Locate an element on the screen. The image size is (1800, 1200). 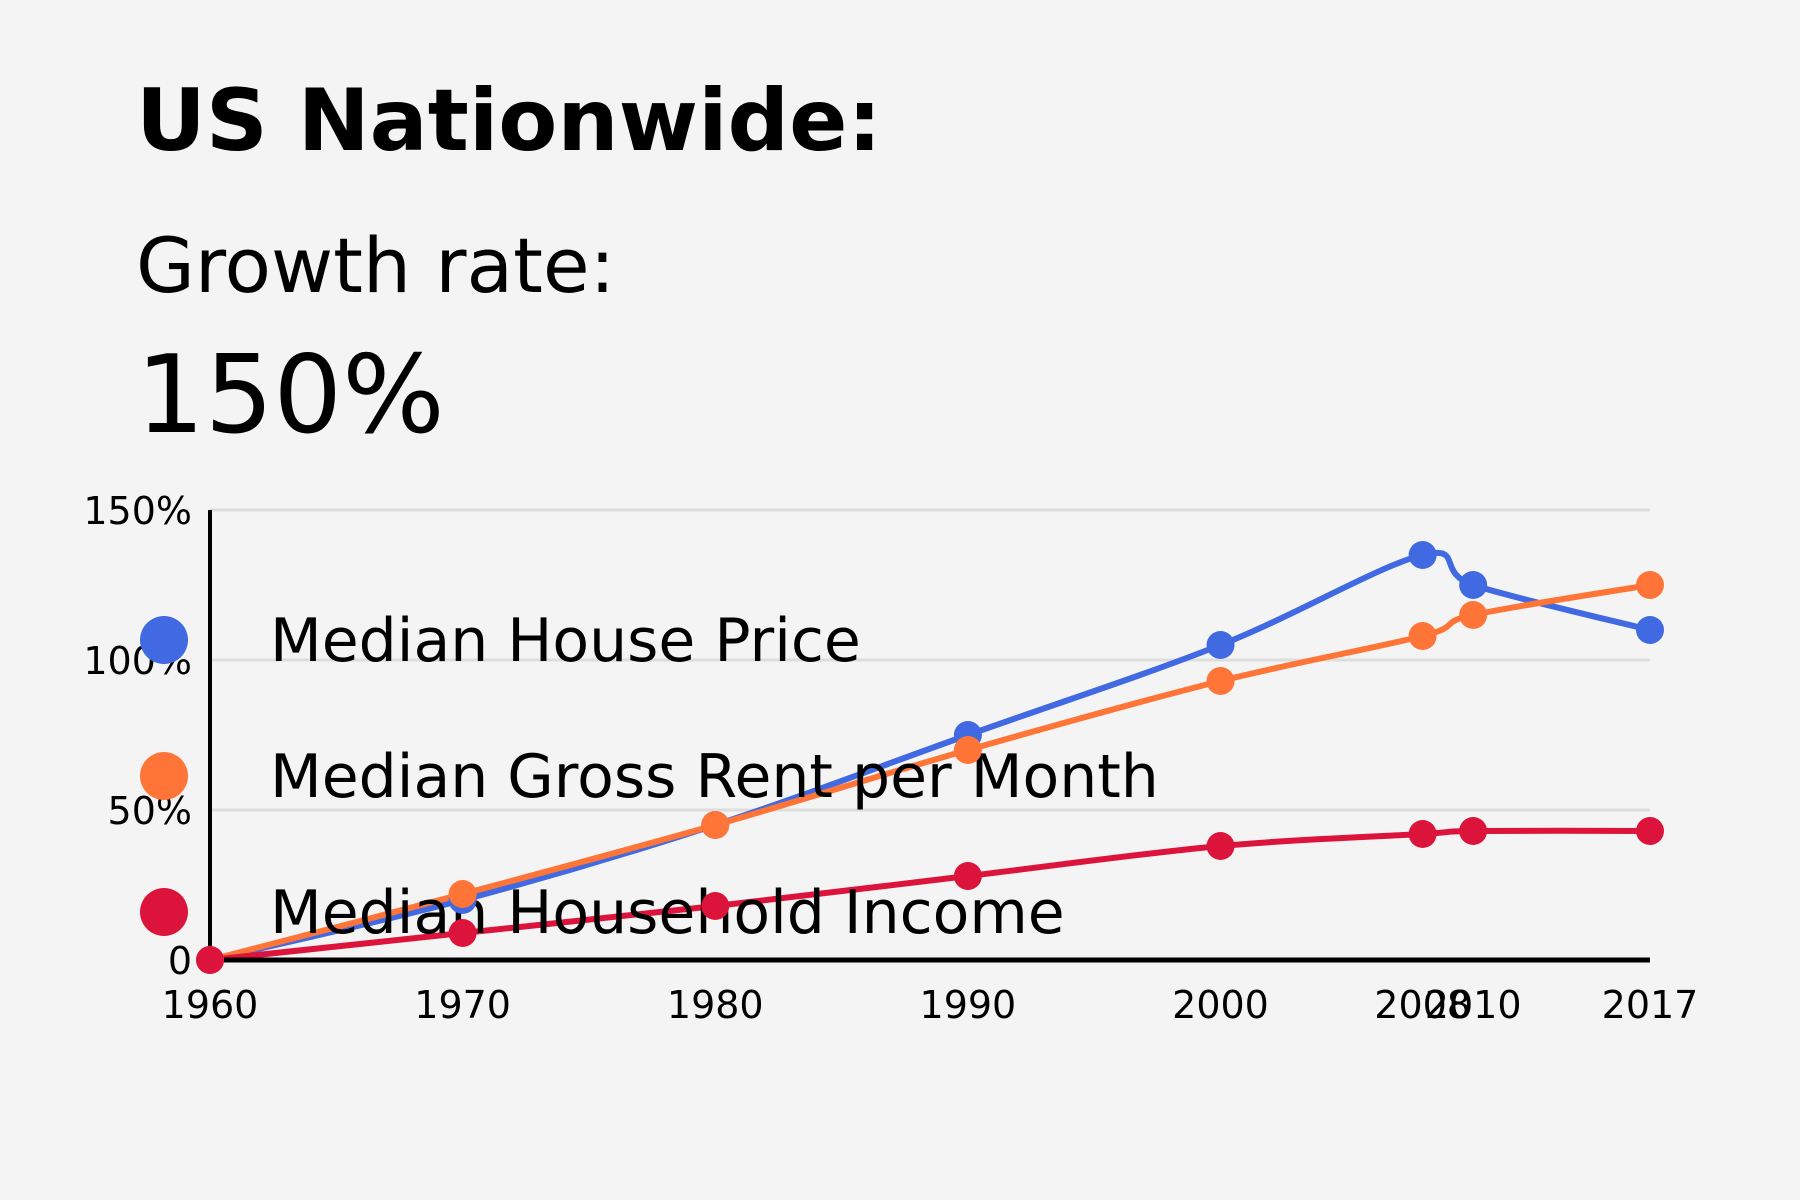
x-tick-label: 1980 is located at coordinates (715, 1005).